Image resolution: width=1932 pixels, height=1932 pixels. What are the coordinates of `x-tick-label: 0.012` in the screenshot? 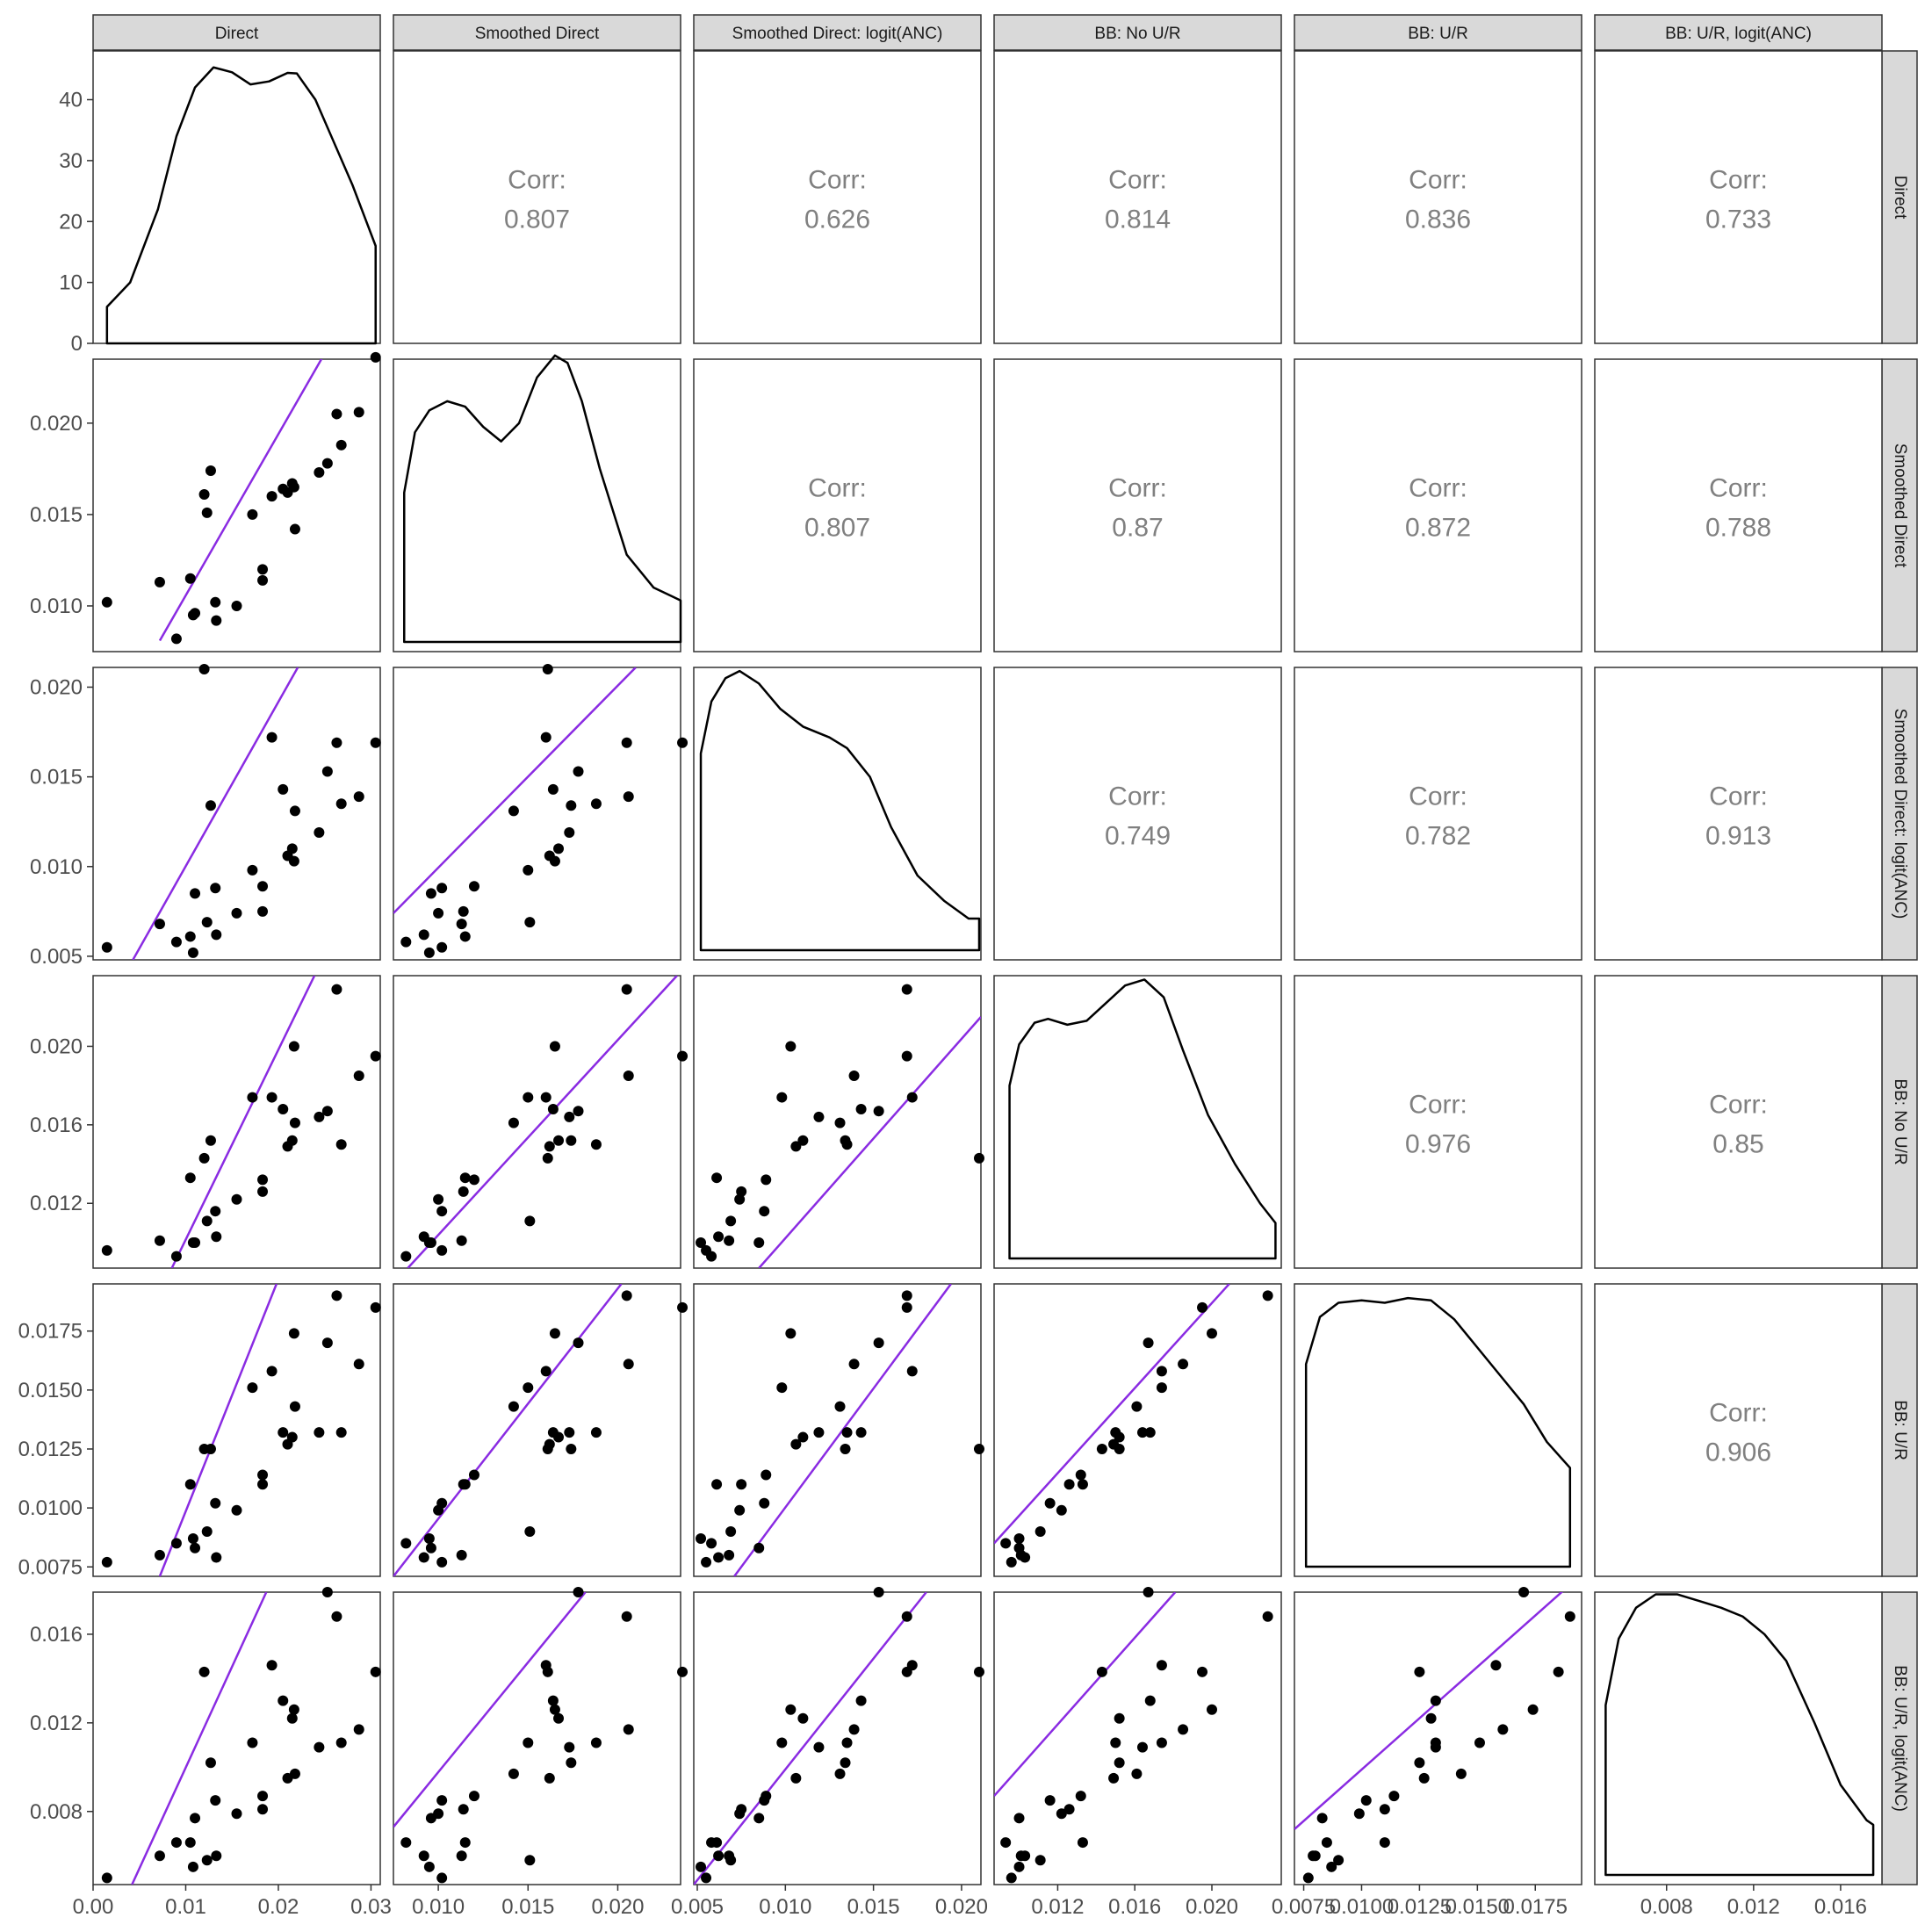 It's located at (1753, 1907).